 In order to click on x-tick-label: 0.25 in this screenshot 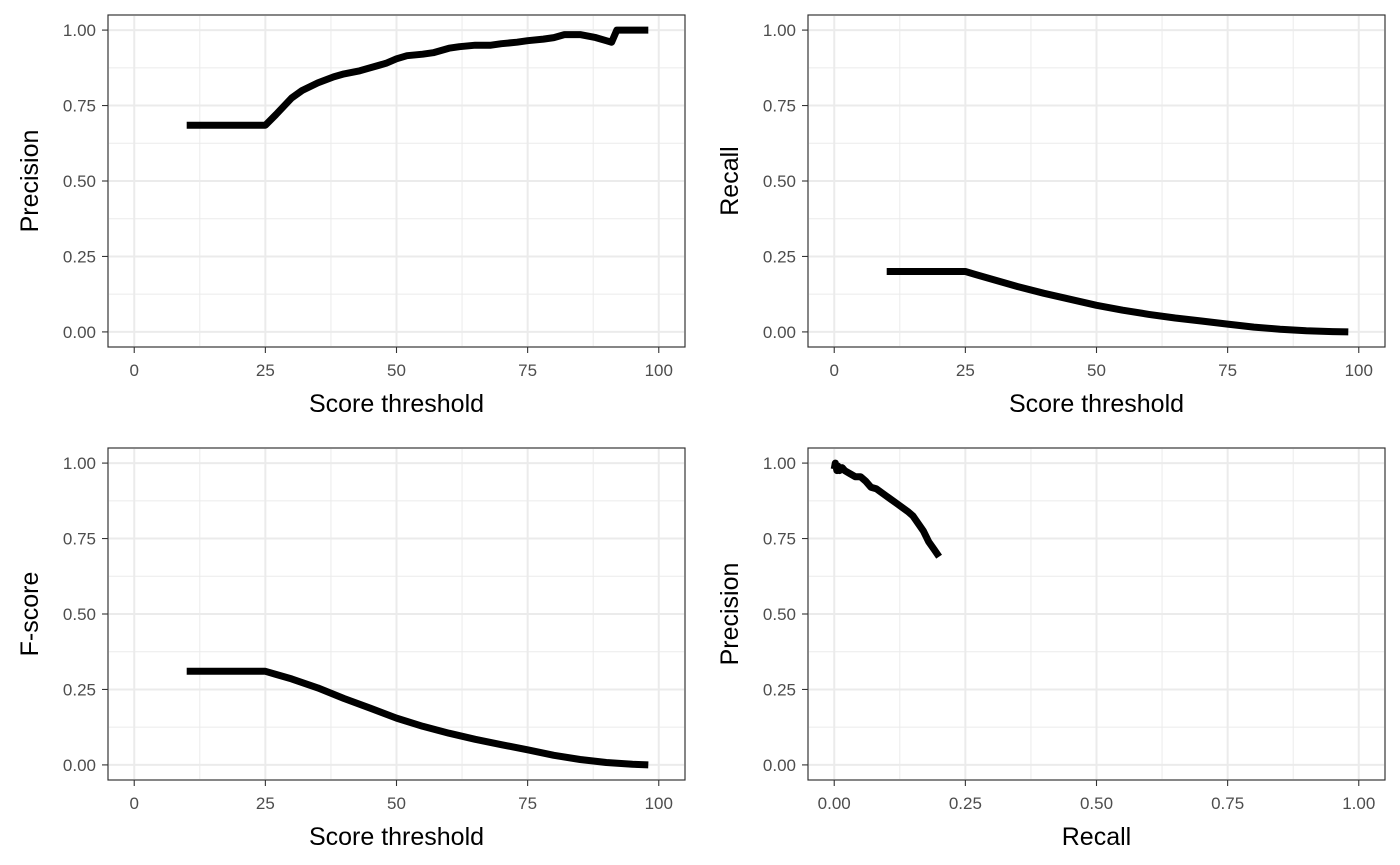, I will do `click(965, 803)`.